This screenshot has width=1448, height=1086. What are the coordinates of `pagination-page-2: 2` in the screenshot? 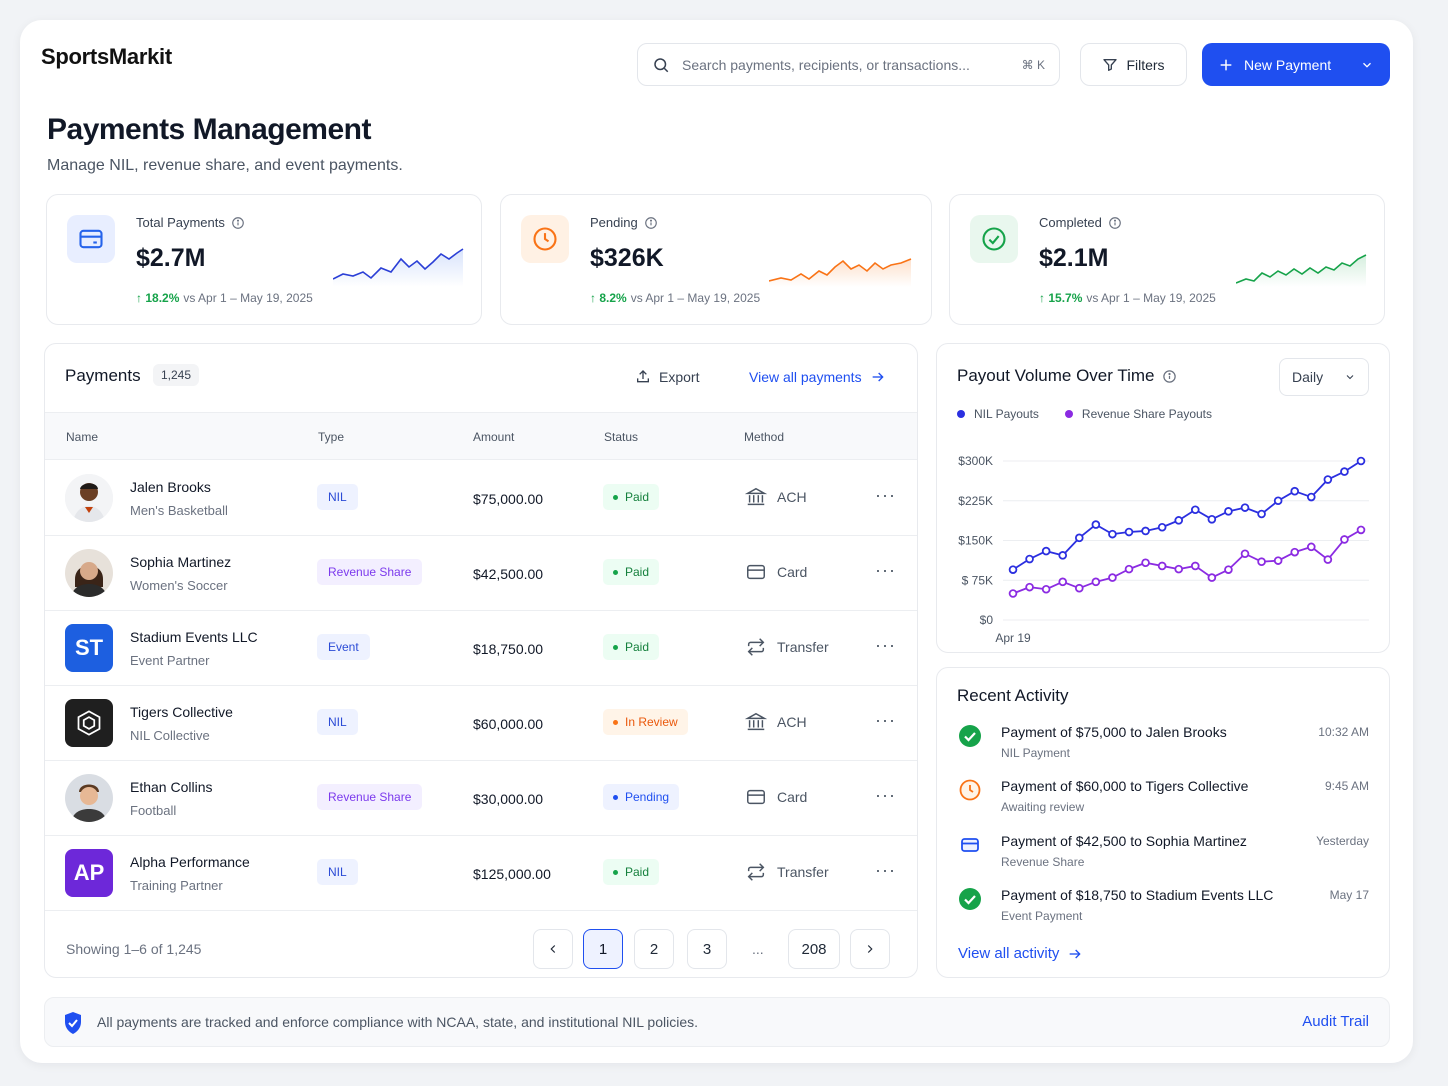 It's located at (654, 949).